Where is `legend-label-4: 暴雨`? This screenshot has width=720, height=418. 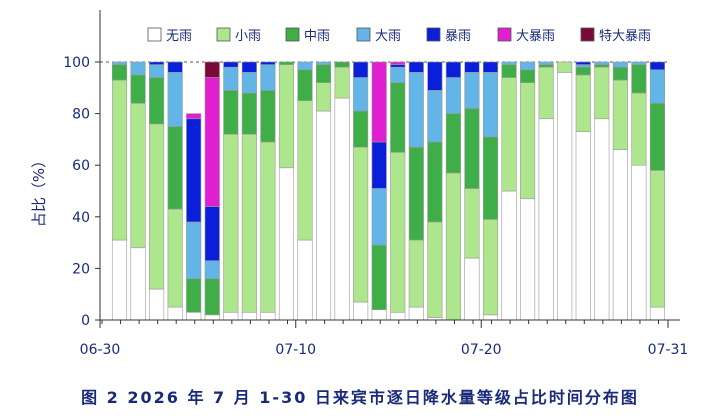
legend-label-4: 暴雨 is located at coordinates (458, 36).